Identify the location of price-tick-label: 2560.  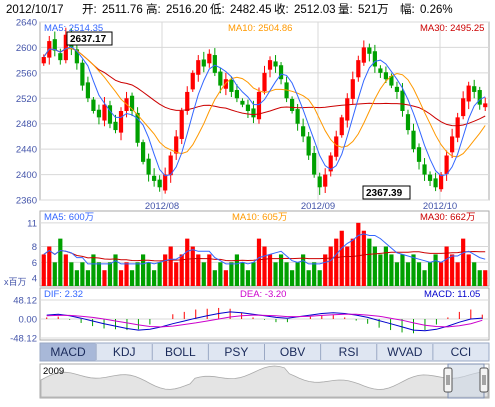
(26, 73).